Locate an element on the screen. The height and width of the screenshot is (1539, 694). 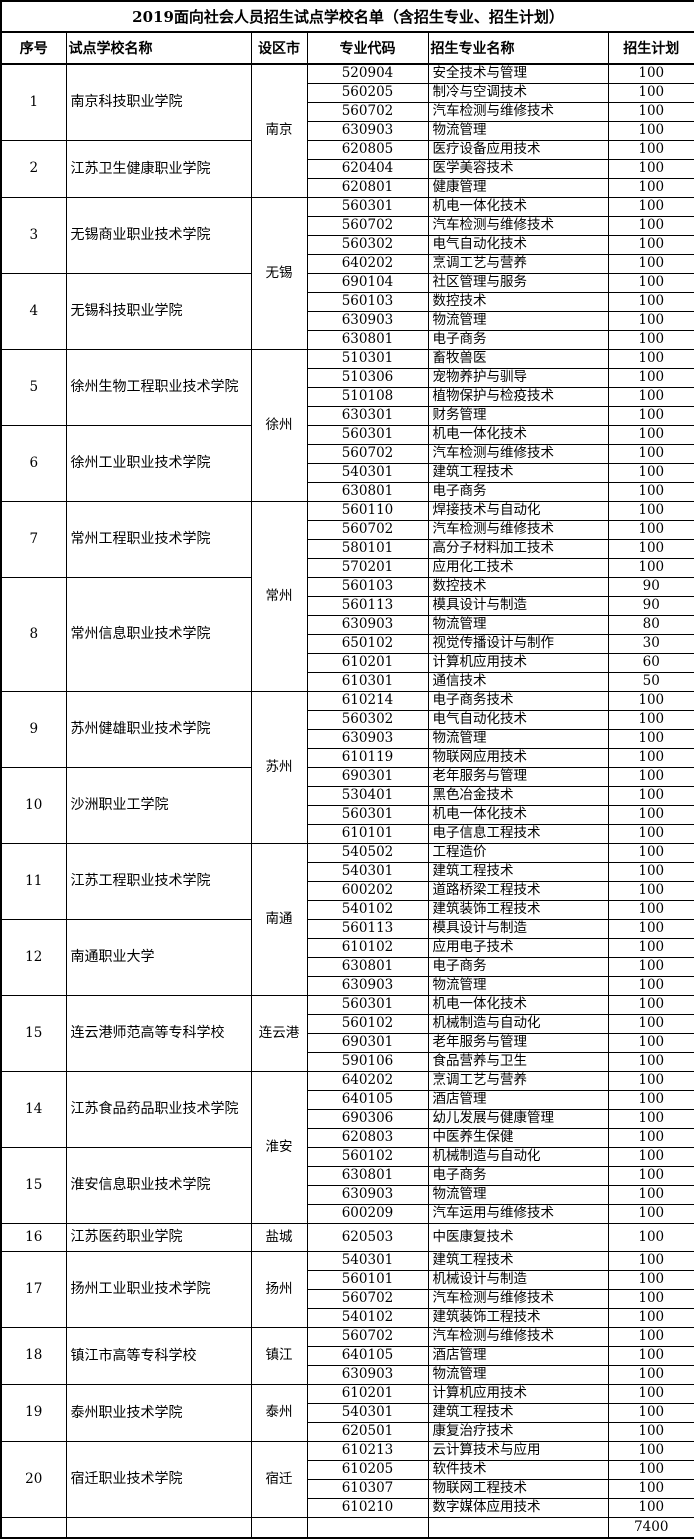
major-code-cell: 610119 is located at coordinates (367, 758).